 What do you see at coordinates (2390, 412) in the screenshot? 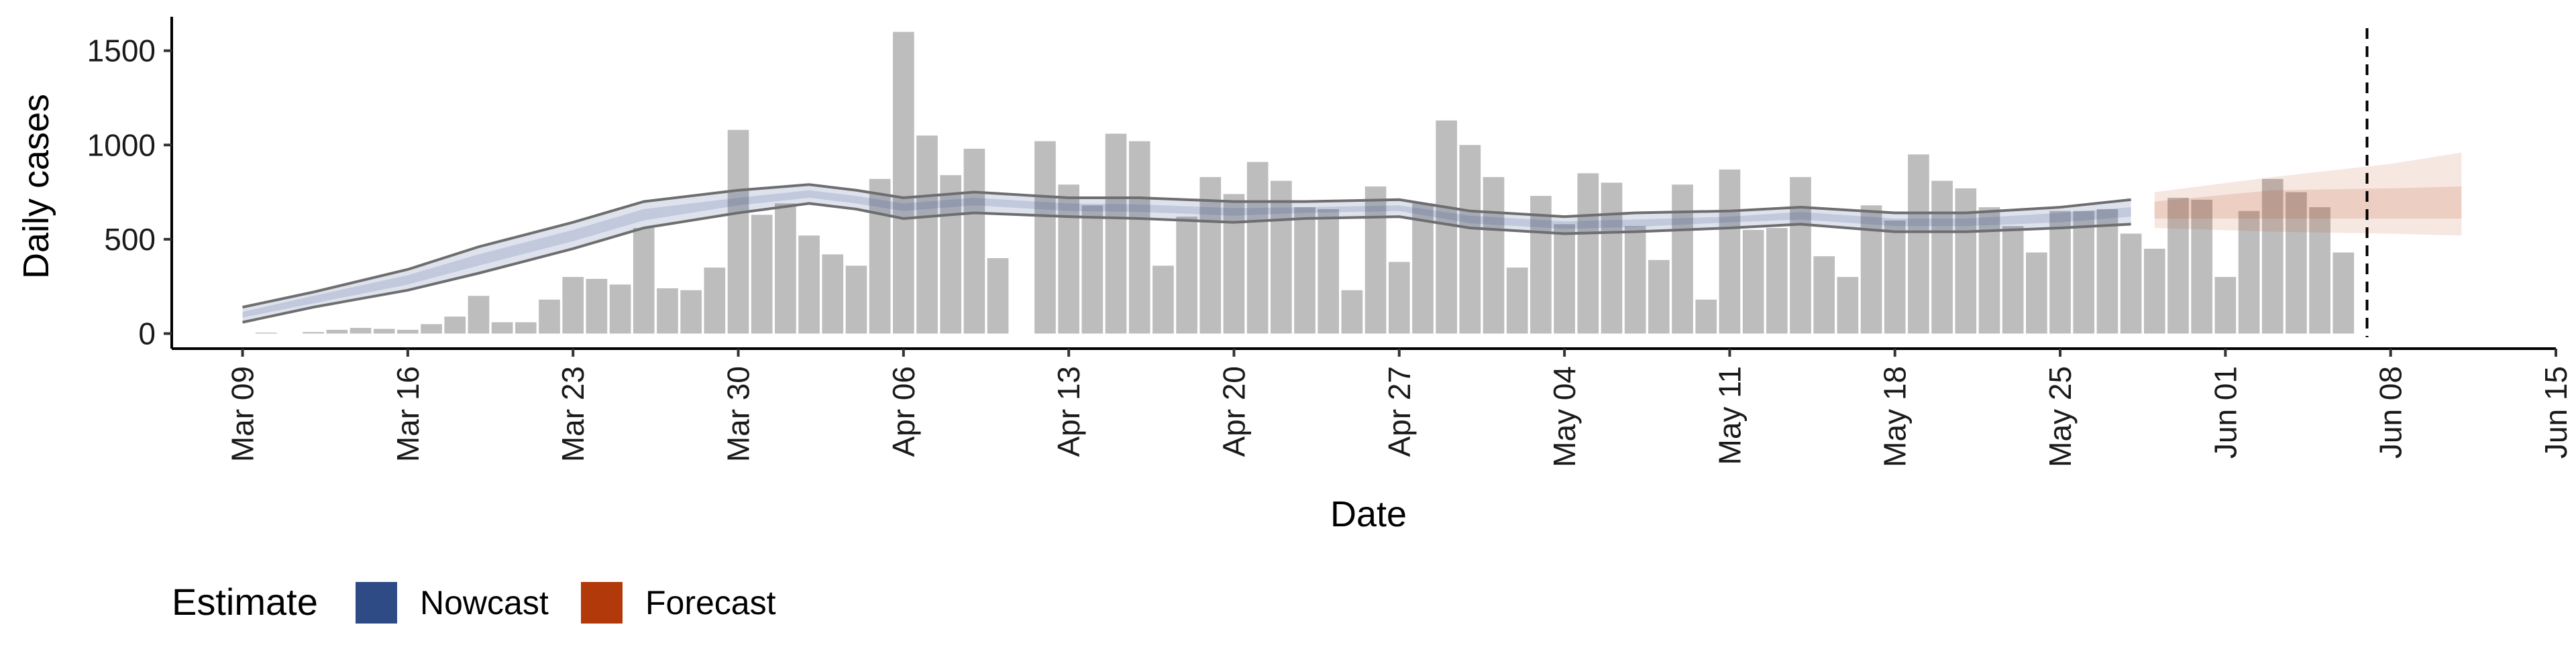
I see `x-tick-label: Jun 08` at bounding box center [2390, 412].